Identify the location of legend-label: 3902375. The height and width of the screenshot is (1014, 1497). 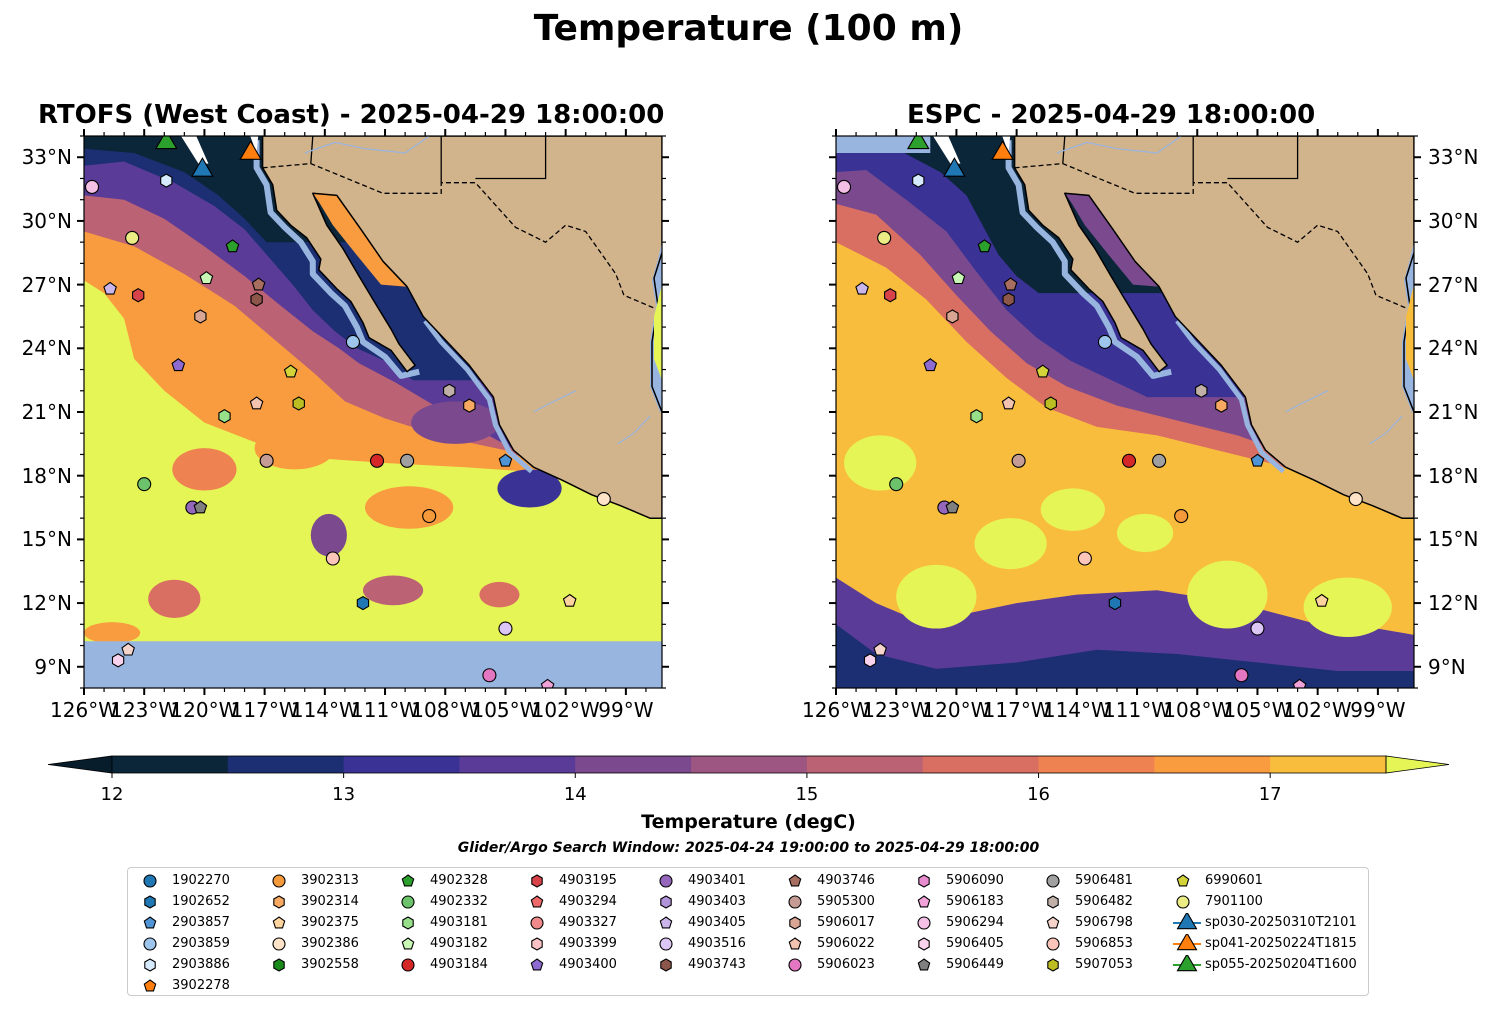
(330, 922).